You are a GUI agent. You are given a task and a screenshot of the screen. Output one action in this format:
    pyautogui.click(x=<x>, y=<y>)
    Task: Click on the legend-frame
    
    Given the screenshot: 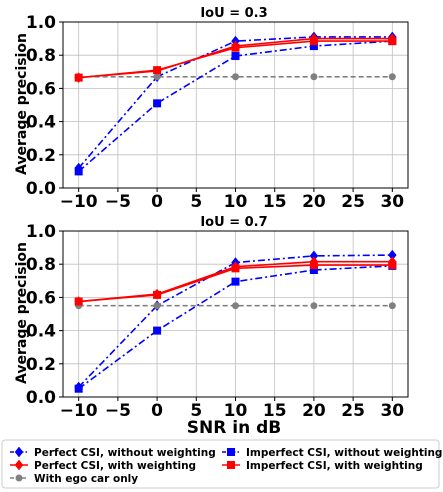 What is the action you would take?
    pyautogui.click(x=220, y=464)
    